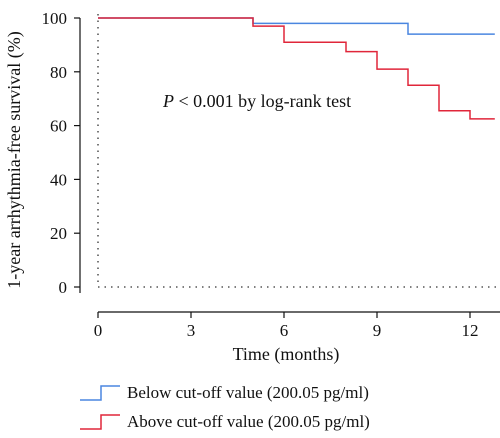 This screenshot has width=500, height=438. Describe the element at coordinates (377, 330) in the screenshot. I see `x-tick-label: 9` at that location.